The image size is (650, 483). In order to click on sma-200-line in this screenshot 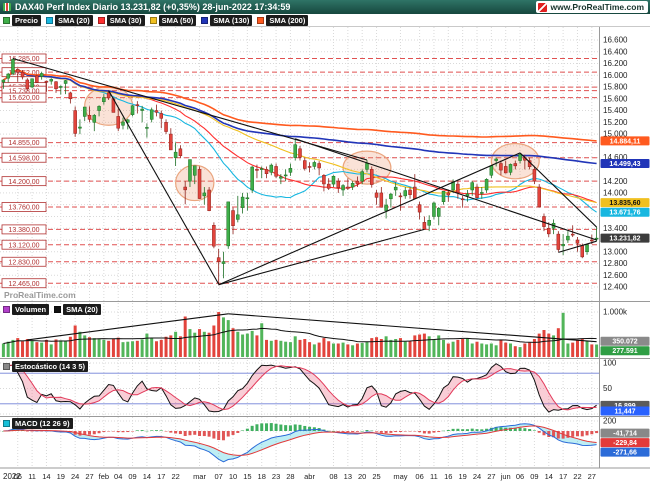, I will do `click(299, 105)`.